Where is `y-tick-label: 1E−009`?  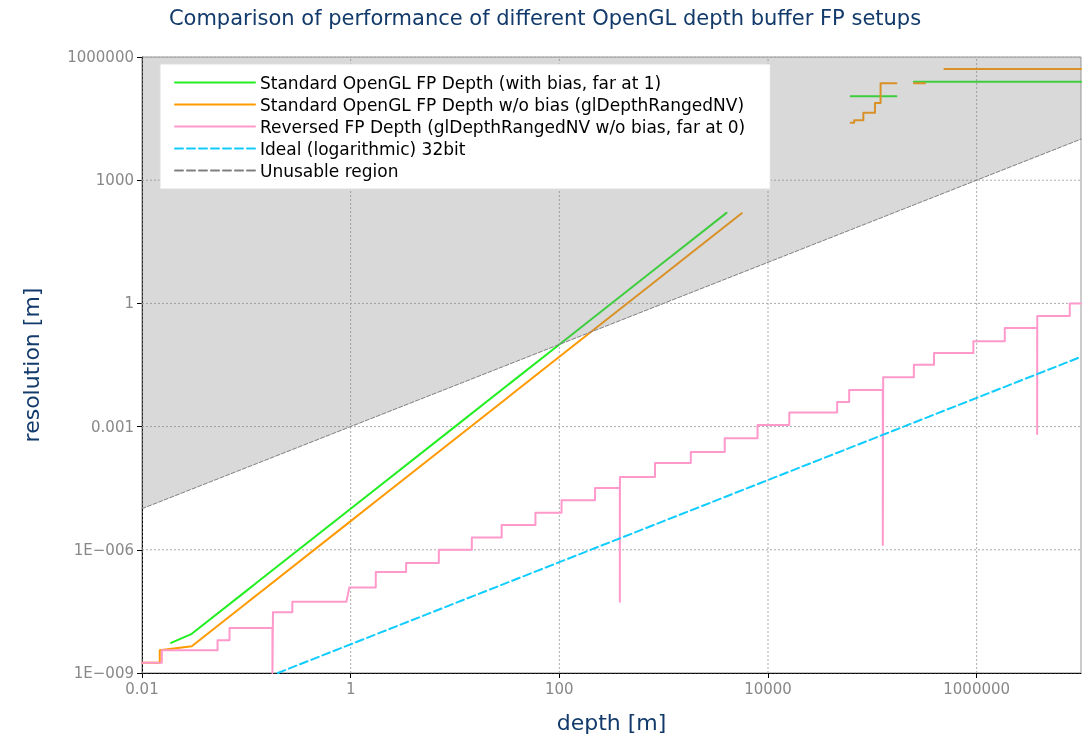 y-tick-label: 1E−009 is located at coordinates (103, 673).